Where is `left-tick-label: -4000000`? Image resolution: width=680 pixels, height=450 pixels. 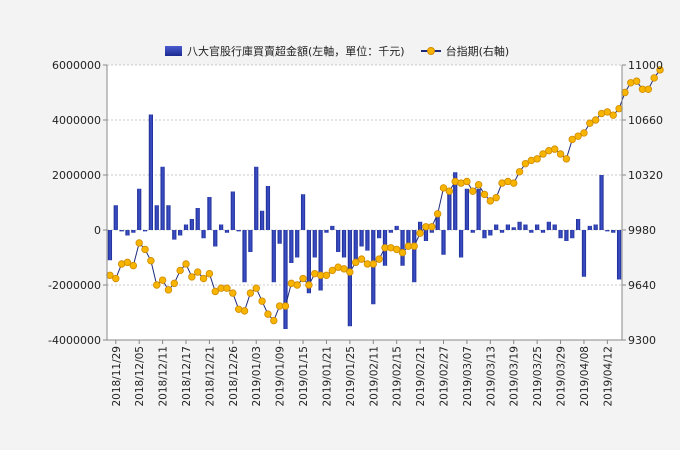 left-tick-label: -4000000 is located at coordinates (74, 340).